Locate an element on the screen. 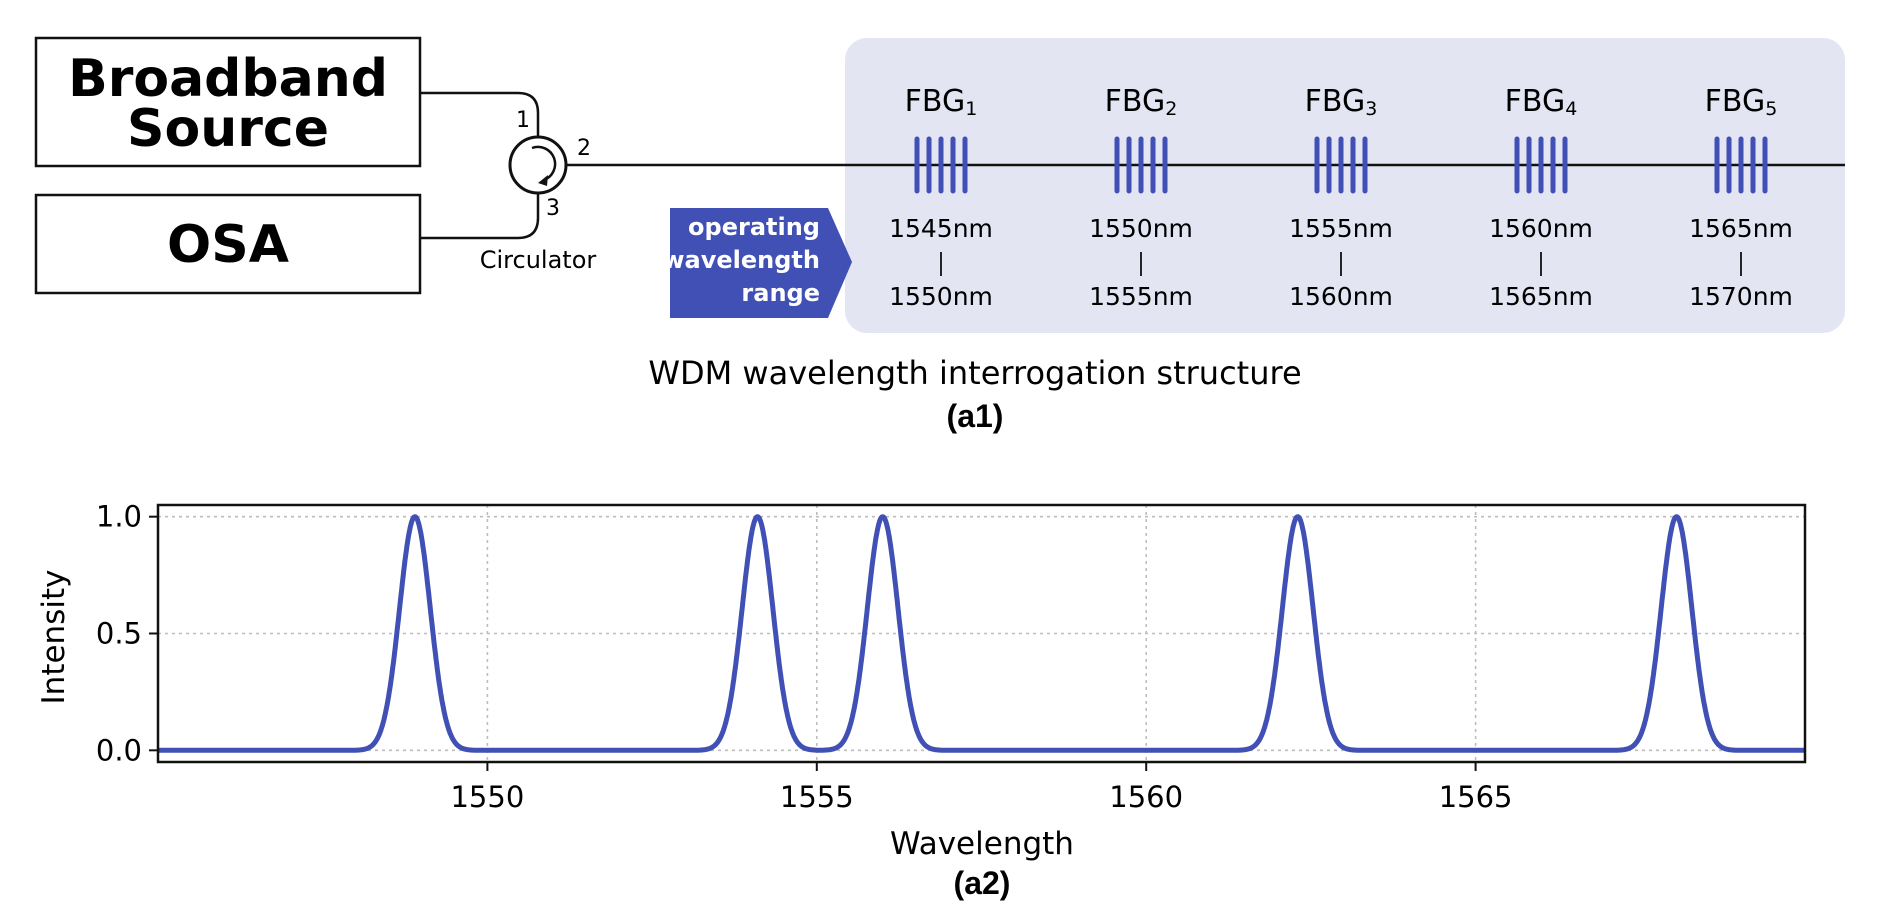 The width and height of the screenshot is (1880, 924). diagram-caption: WDM wavelength interrogation structure is located at coordinates (974, 373).